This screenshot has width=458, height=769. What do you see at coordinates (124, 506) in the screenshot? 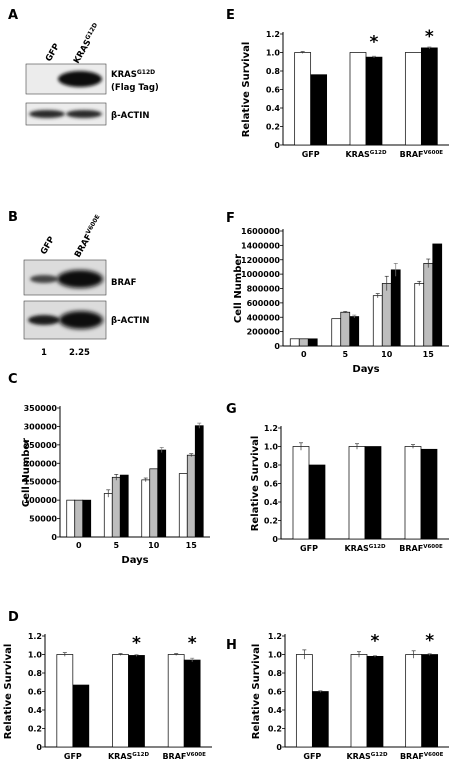
I see `bar-c-s2-c1` at bounding box center [124, 506].